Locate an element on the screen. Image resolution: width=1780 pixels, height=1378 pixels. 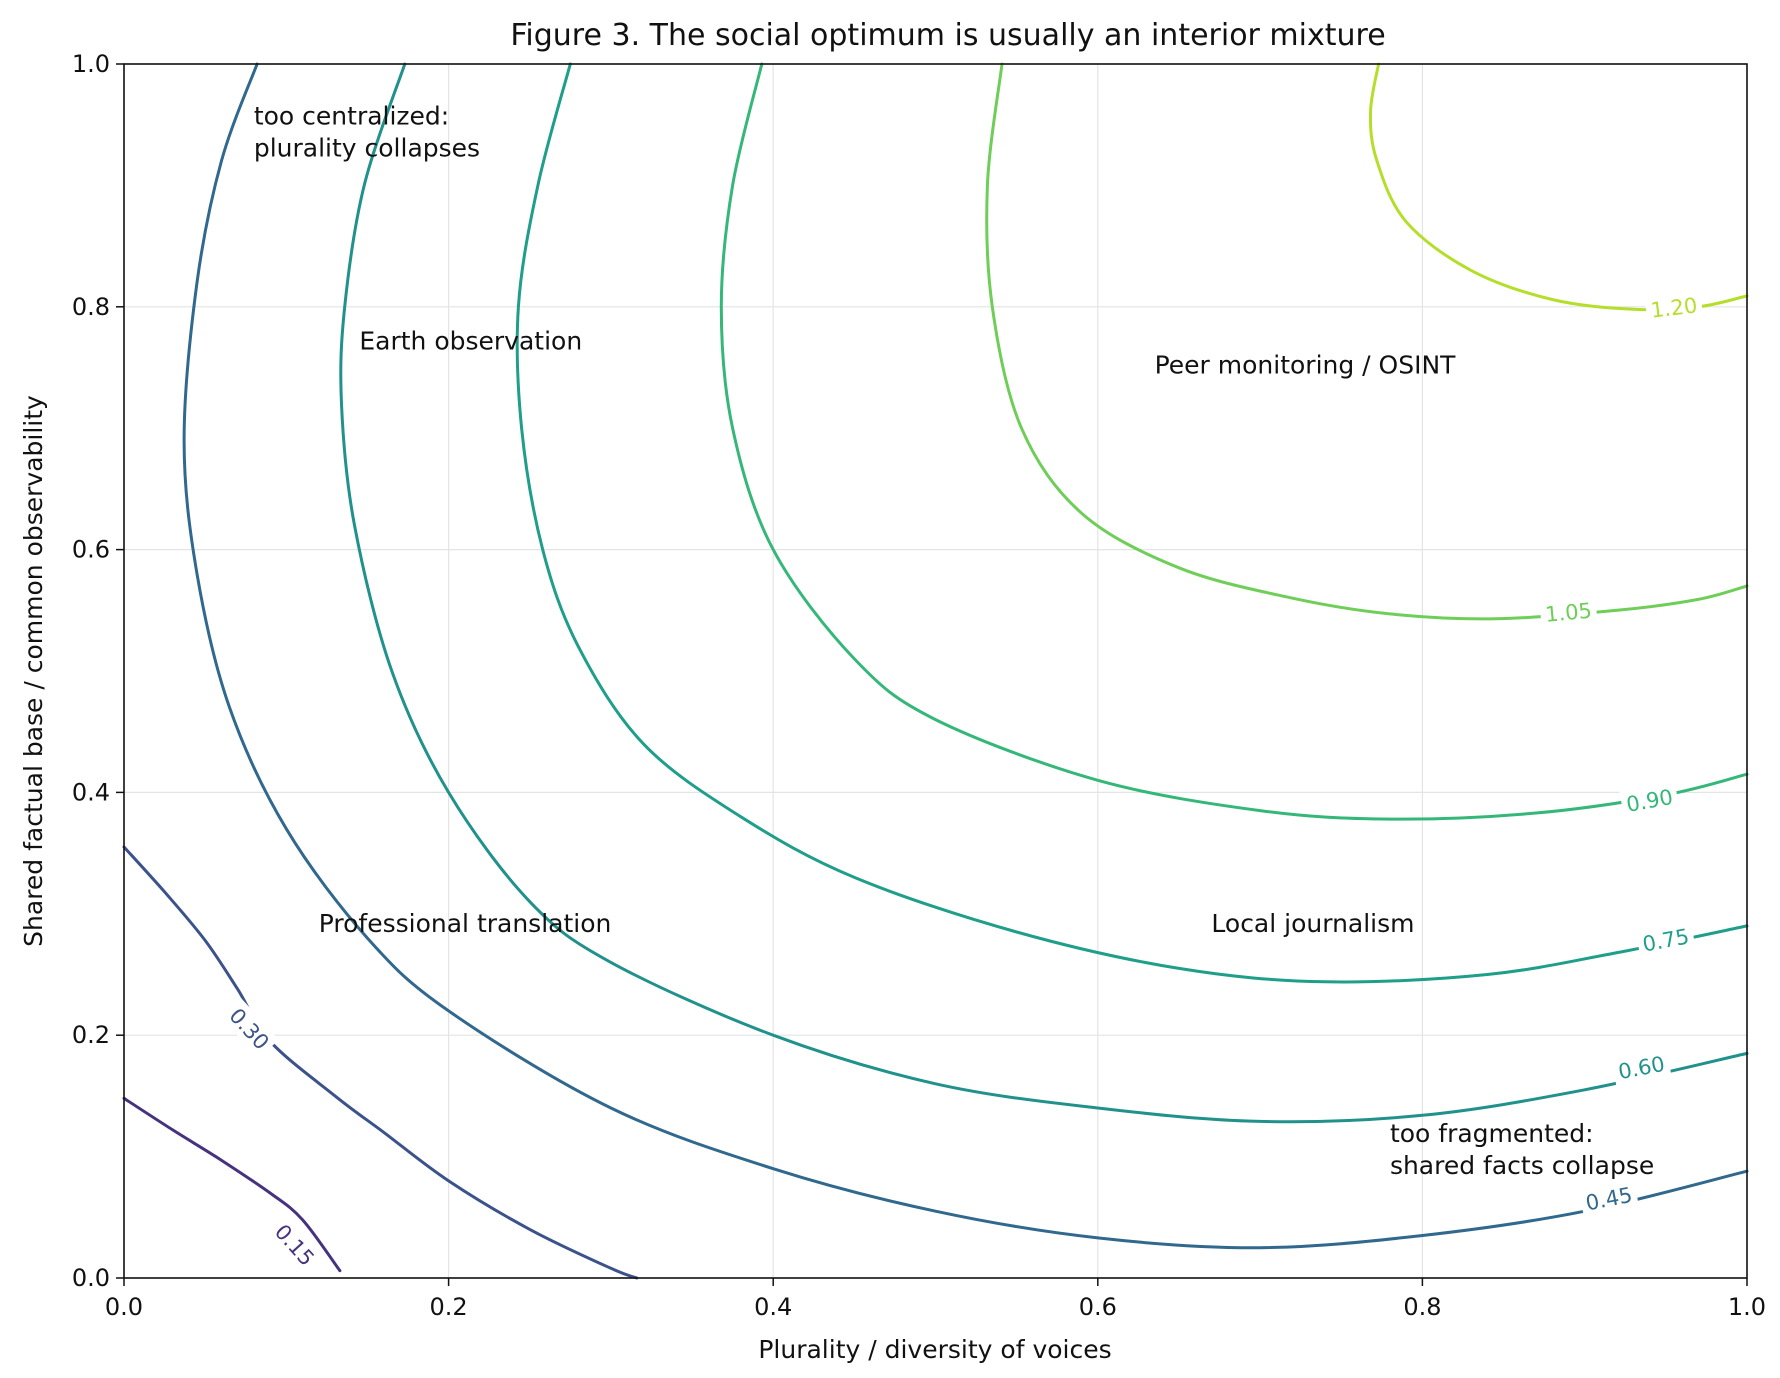
region-annotation: Earth observation is located at coordinates (470, 340).